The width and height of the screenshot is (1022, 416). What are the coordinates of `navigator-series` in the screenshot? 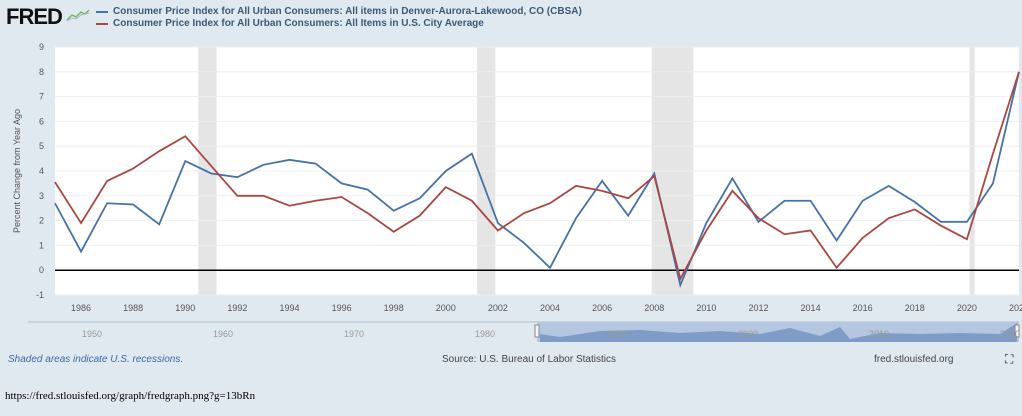 It's located at (778, 332).